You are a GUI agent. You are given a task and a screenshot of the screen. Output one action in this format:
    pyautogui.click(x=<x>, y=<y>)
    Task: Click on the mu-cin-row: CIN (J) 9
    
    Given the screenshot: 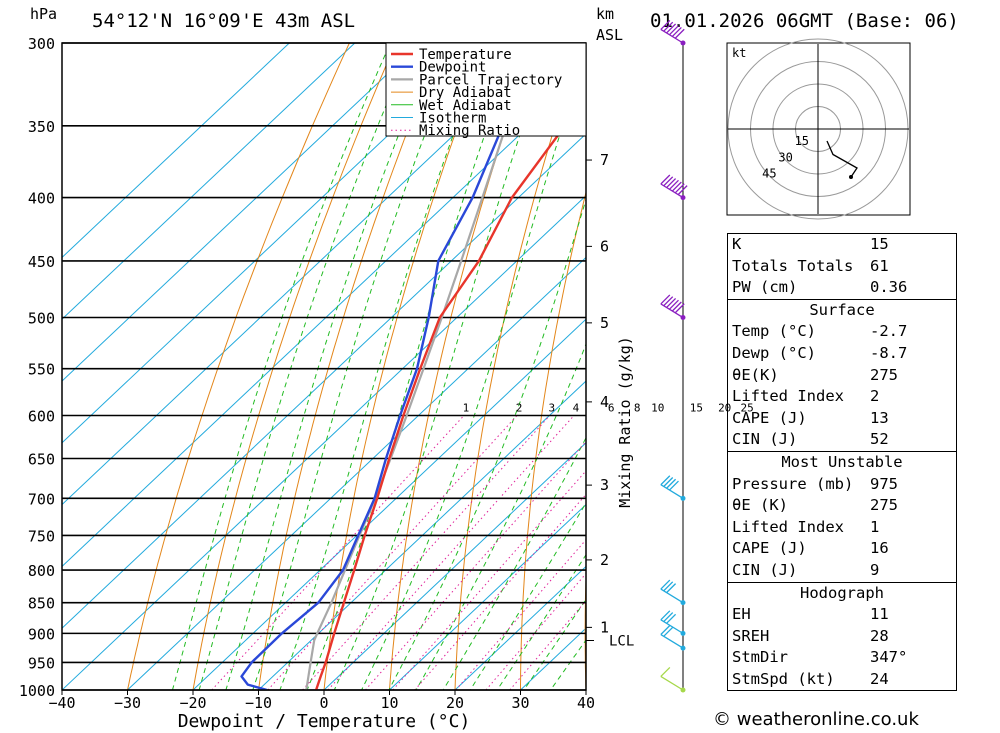 What is the action you would take?
    pyautogui.click(x=842, y=571)
    